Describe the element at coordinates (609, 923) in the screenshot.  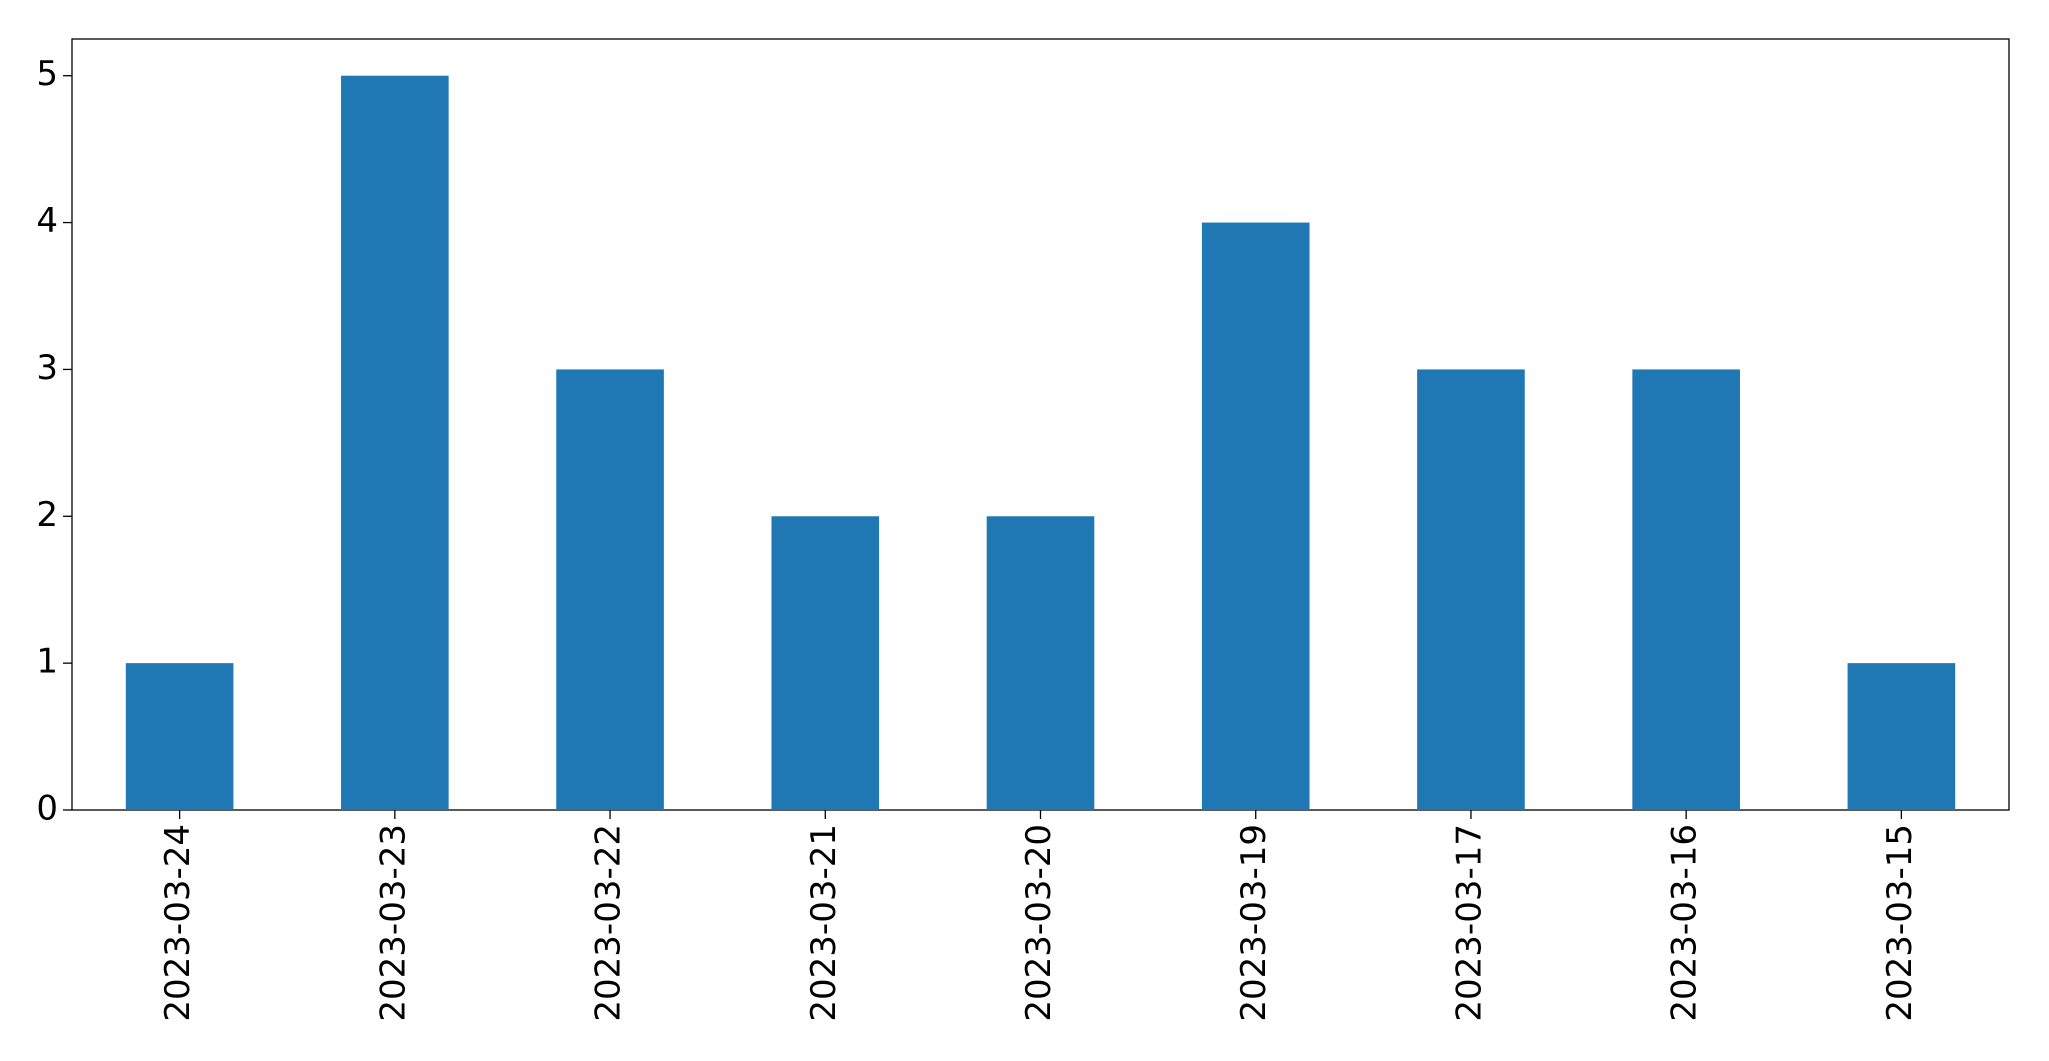
I see `x-tick-label: 2023-03-22` at that location.